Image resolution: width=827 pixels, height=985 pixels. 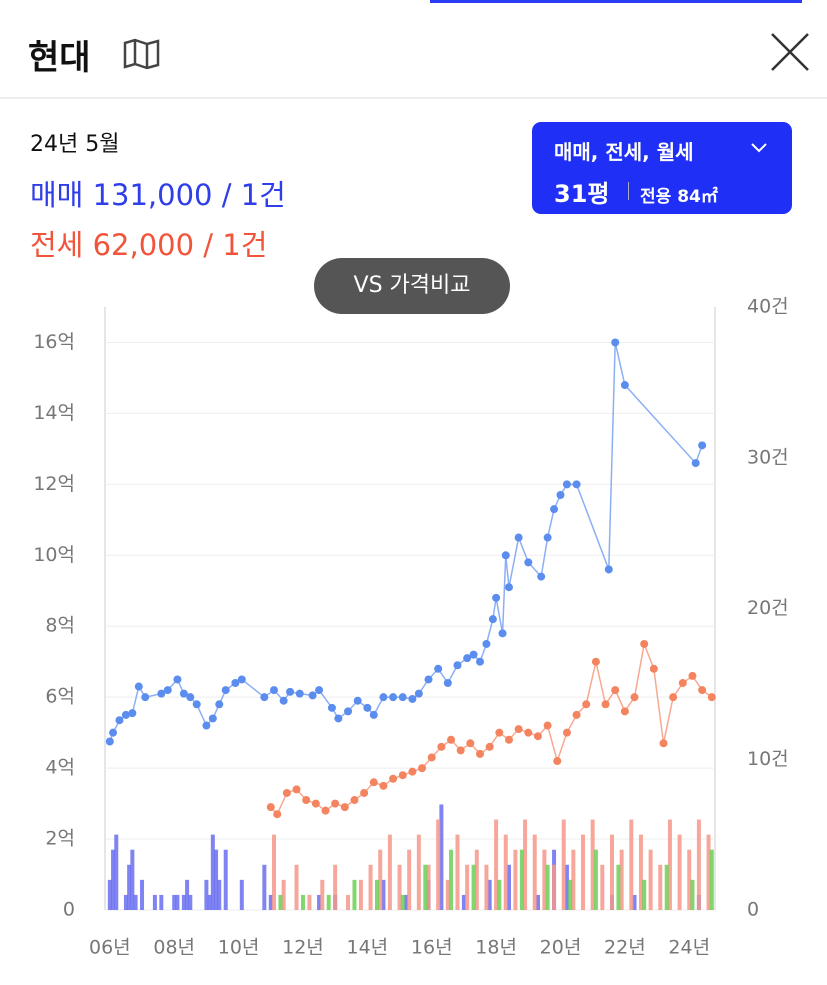 What do you see at coordinates (54, 342) in the screenshot?
I see `y-tick-label: 16억` at bounding box center [54, 342].